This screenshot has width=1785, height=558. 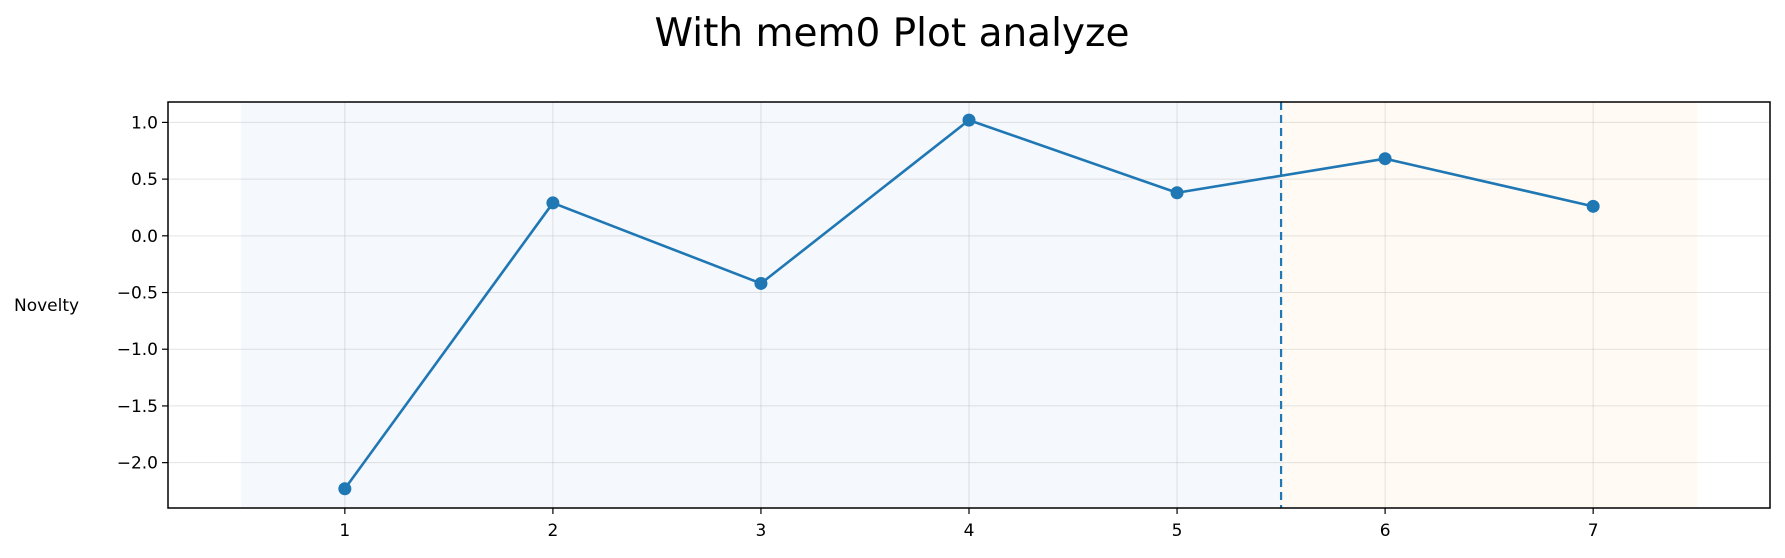 I want to click on y-tick-label: 1.0, so click(x=144, y=123).